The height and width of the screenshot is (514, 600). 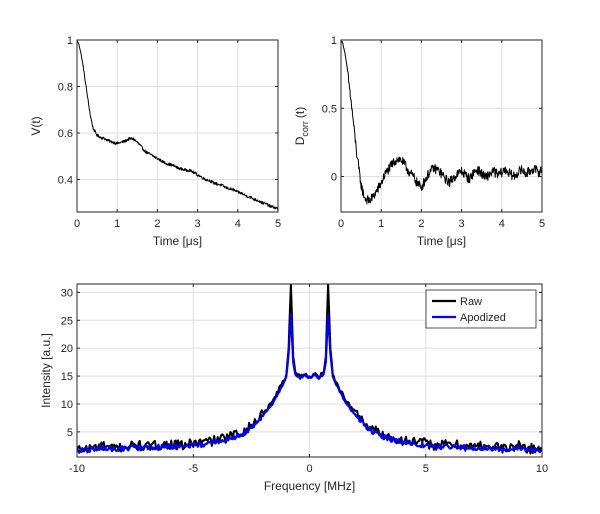 What do you see at coordinates (67, 405) in the screenshot?
I see `y-tick-label: 10` at bounding box center [67, 405].